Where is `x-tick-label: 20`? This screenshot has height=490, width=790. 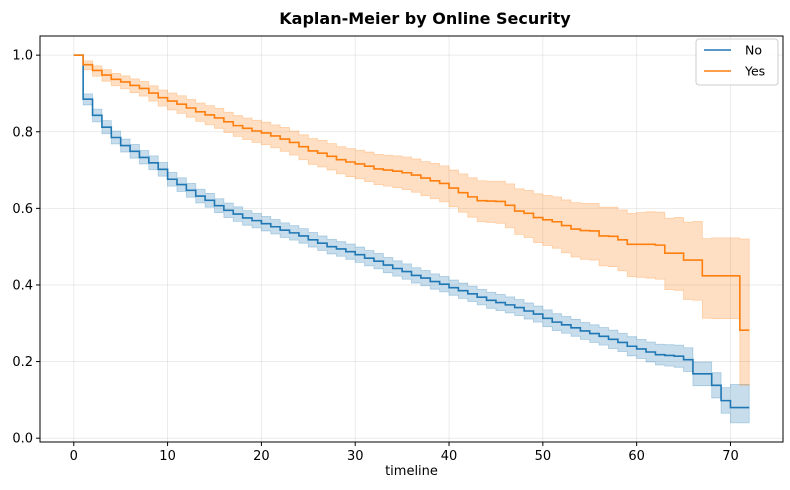 x-tick-label: 20 is located at coordinates (261, 456).